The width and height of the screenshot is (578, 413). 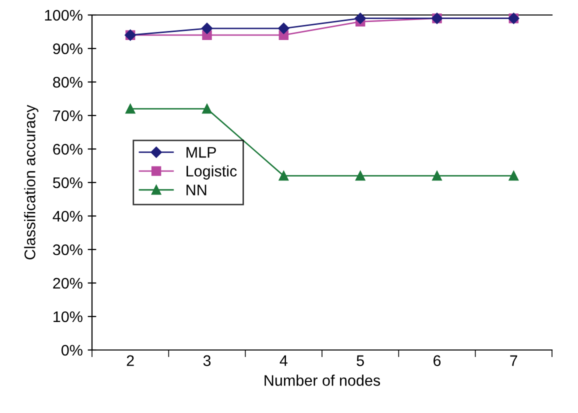 What do you see at coordinates (207, 360) in the screenshot?
I see `x-tick-label: 3` at bounding box center [207, 360].